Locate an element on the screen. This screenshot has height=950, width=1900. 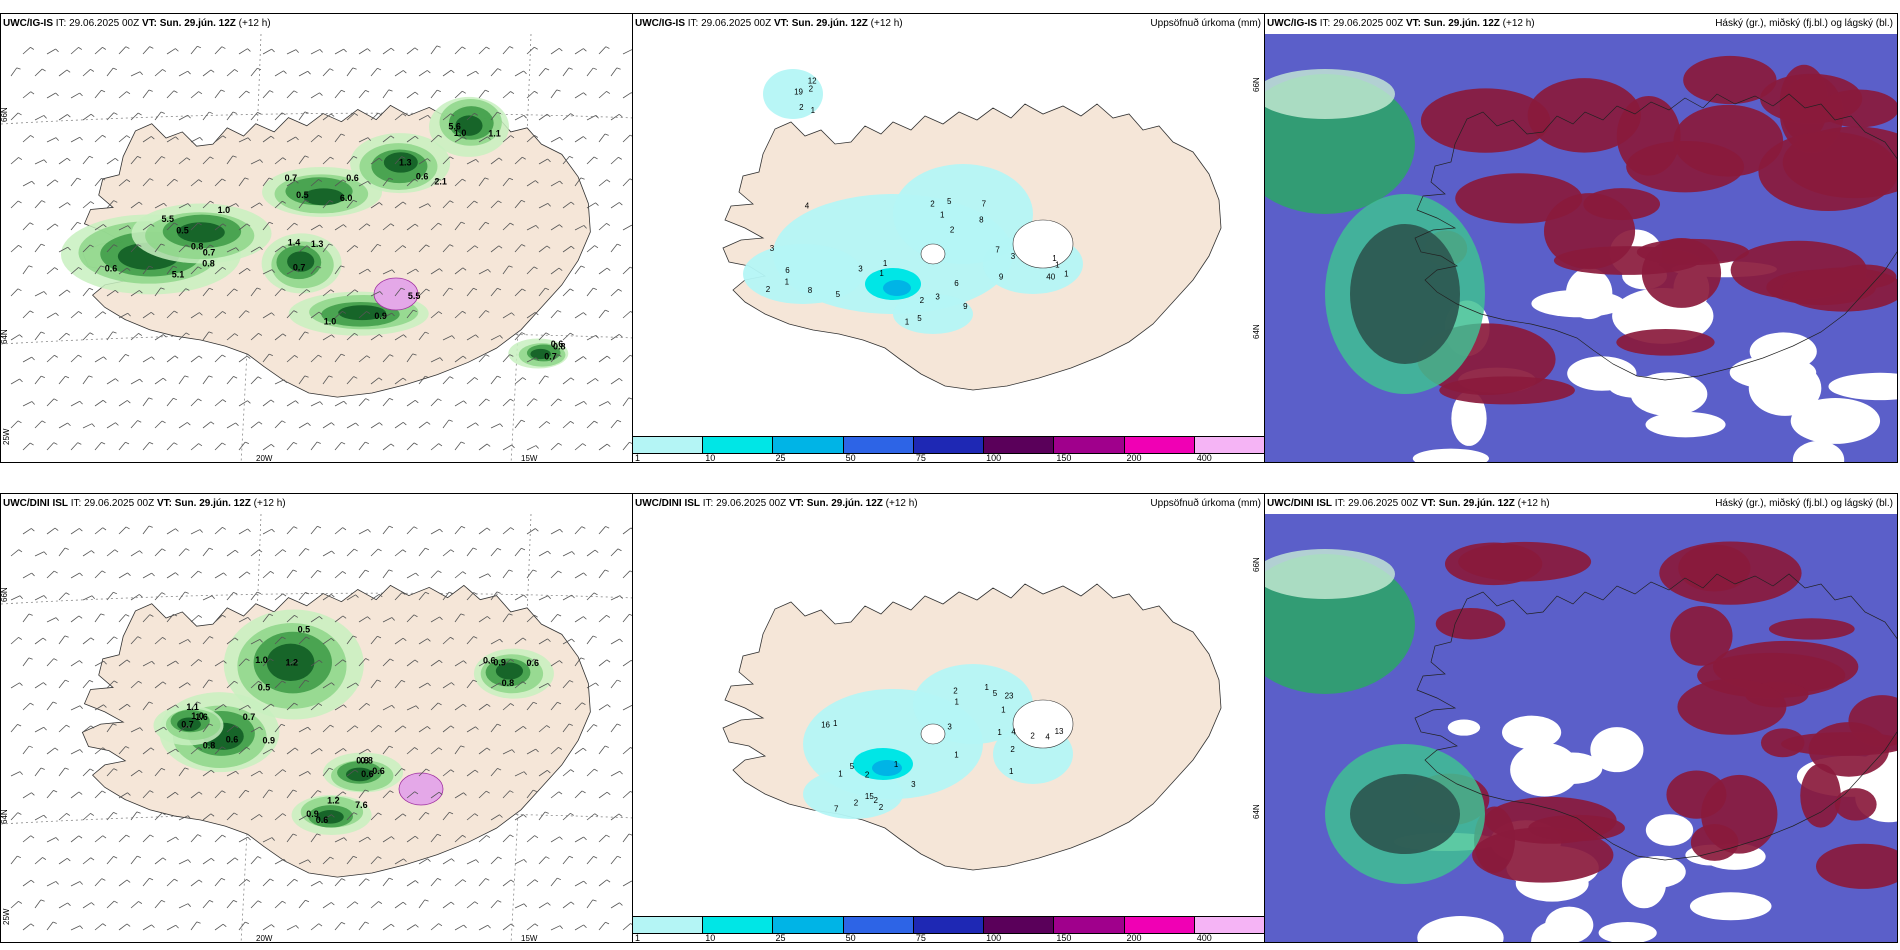
lon-label: 15W is located at coordinates (529, 938).